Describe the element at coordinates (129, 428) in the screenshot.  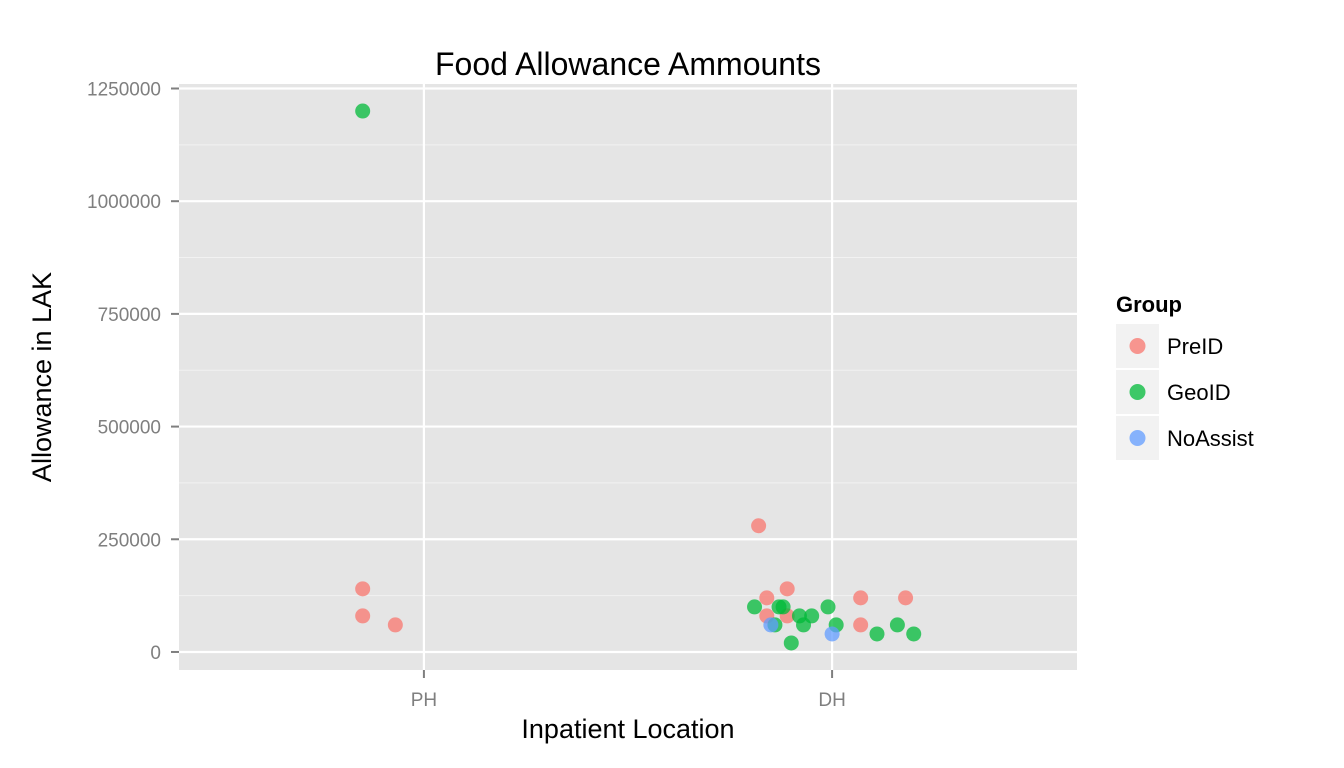
I see `y-tick-label: 500000` at that location.